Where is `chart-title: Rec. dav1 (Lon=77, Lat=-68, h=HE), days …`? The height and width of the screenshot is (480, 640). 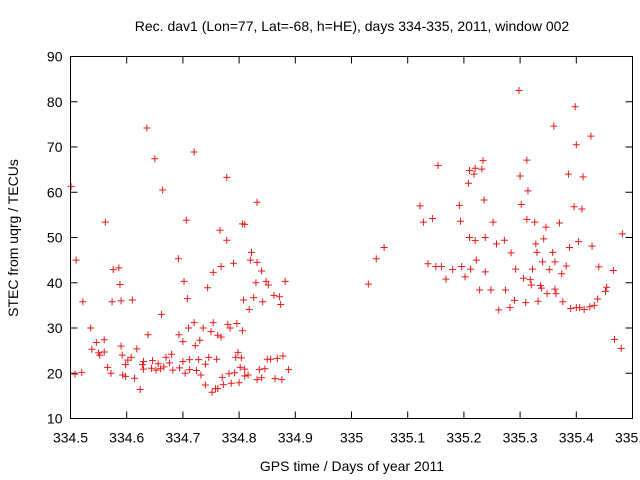 chart-title: Rec. dav1 (Lon=77, Lat=-68, h=HE), days … is located at coordinates (352, 26).